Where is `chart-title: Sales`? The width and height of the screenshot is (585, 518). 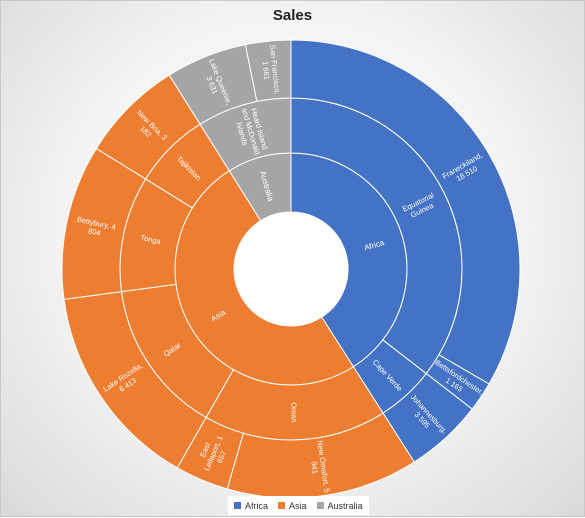 chart-title: Sales is located at coordinates (292, 15).